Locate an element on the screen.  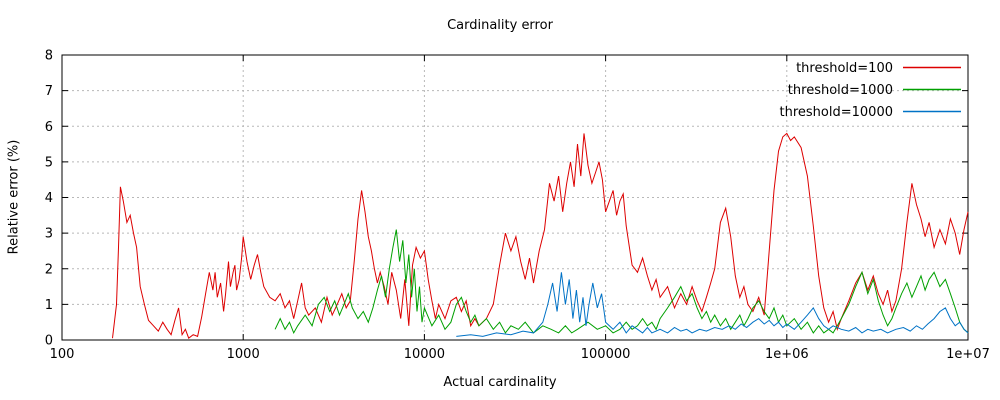
y-tick-label: 5 is located at coordinates (49, 162).